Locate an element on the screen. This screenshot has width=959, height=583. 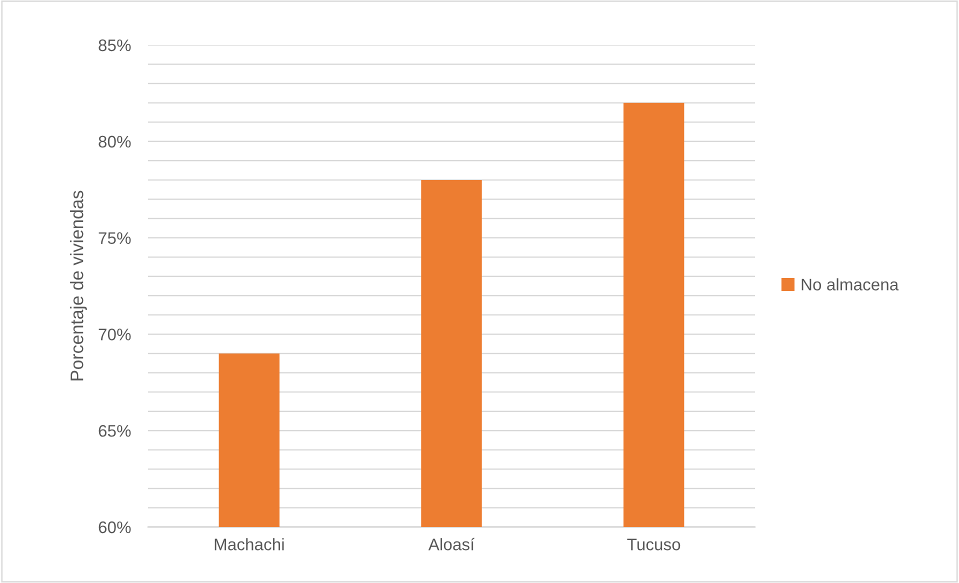
y-axis-title: Porcentaje de viviendas is located at coordinates (78, 285).